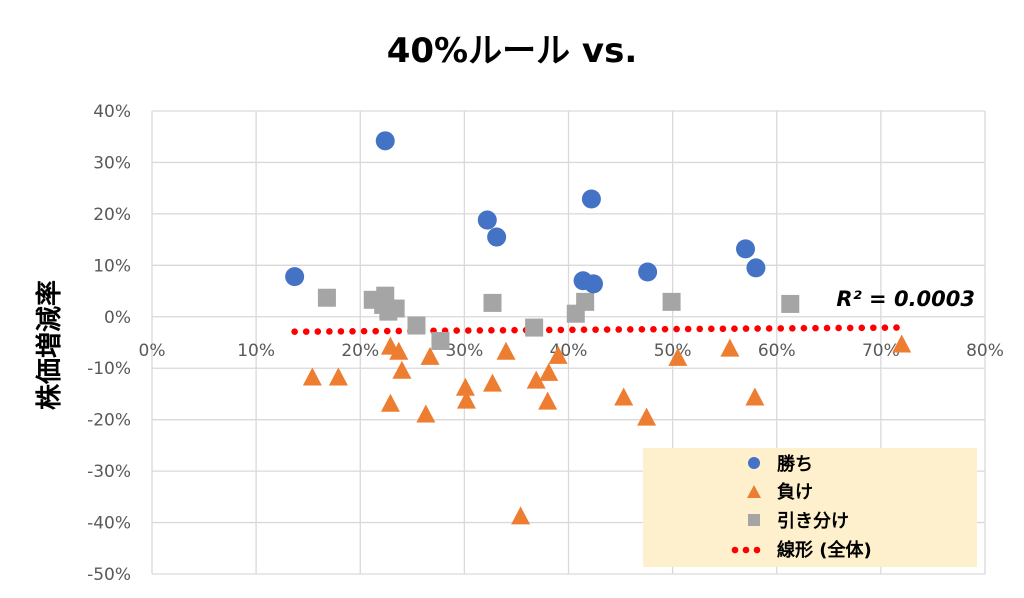 The width and height of the screenshot is (1024, 598). I want to click on x-tick-labels: 0% 10% 20% 30% 40% 50% 60% 70% 80%, so click(571, 351).